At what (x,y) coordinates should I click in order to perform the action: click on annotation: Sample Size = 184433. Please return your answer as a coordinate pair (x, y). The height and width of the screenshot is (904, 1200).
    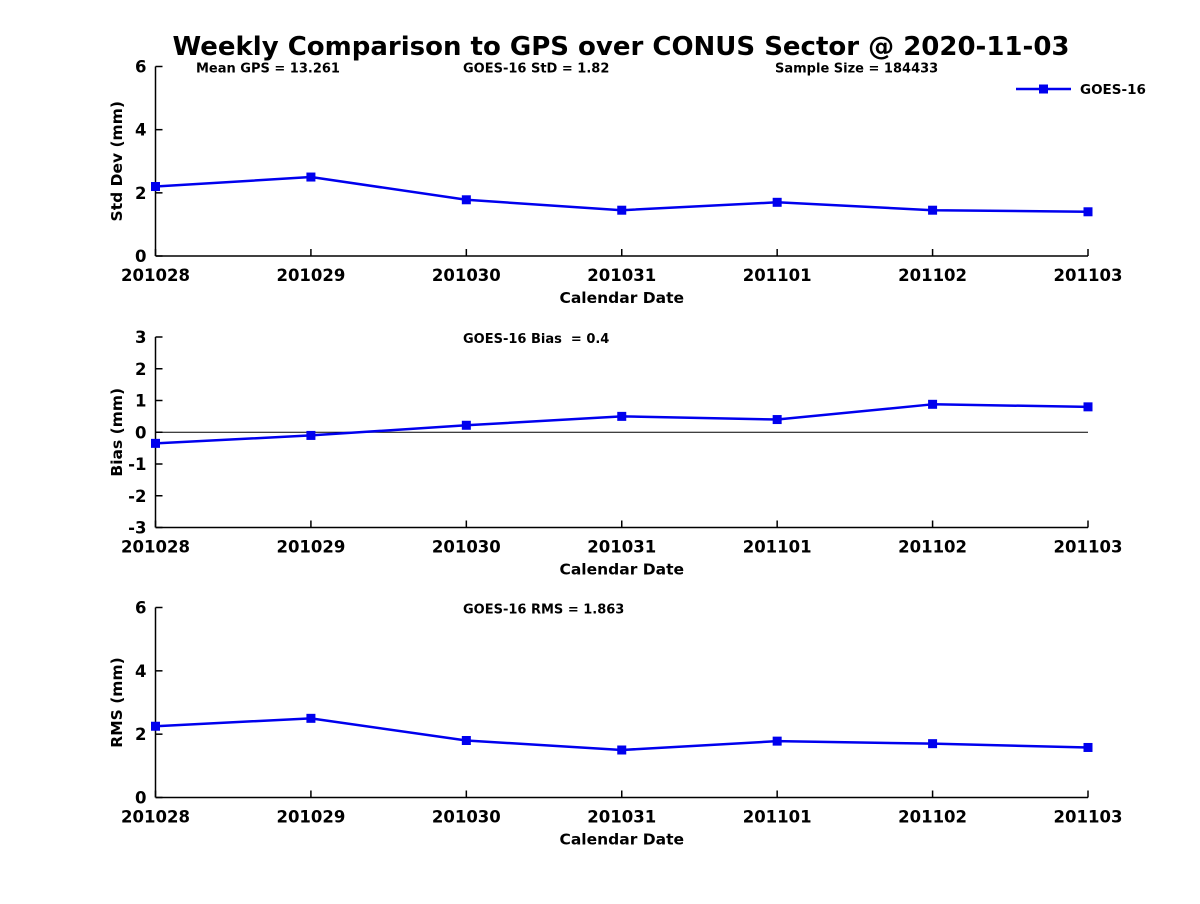
    Looking at the image, I should click on (856, 69).